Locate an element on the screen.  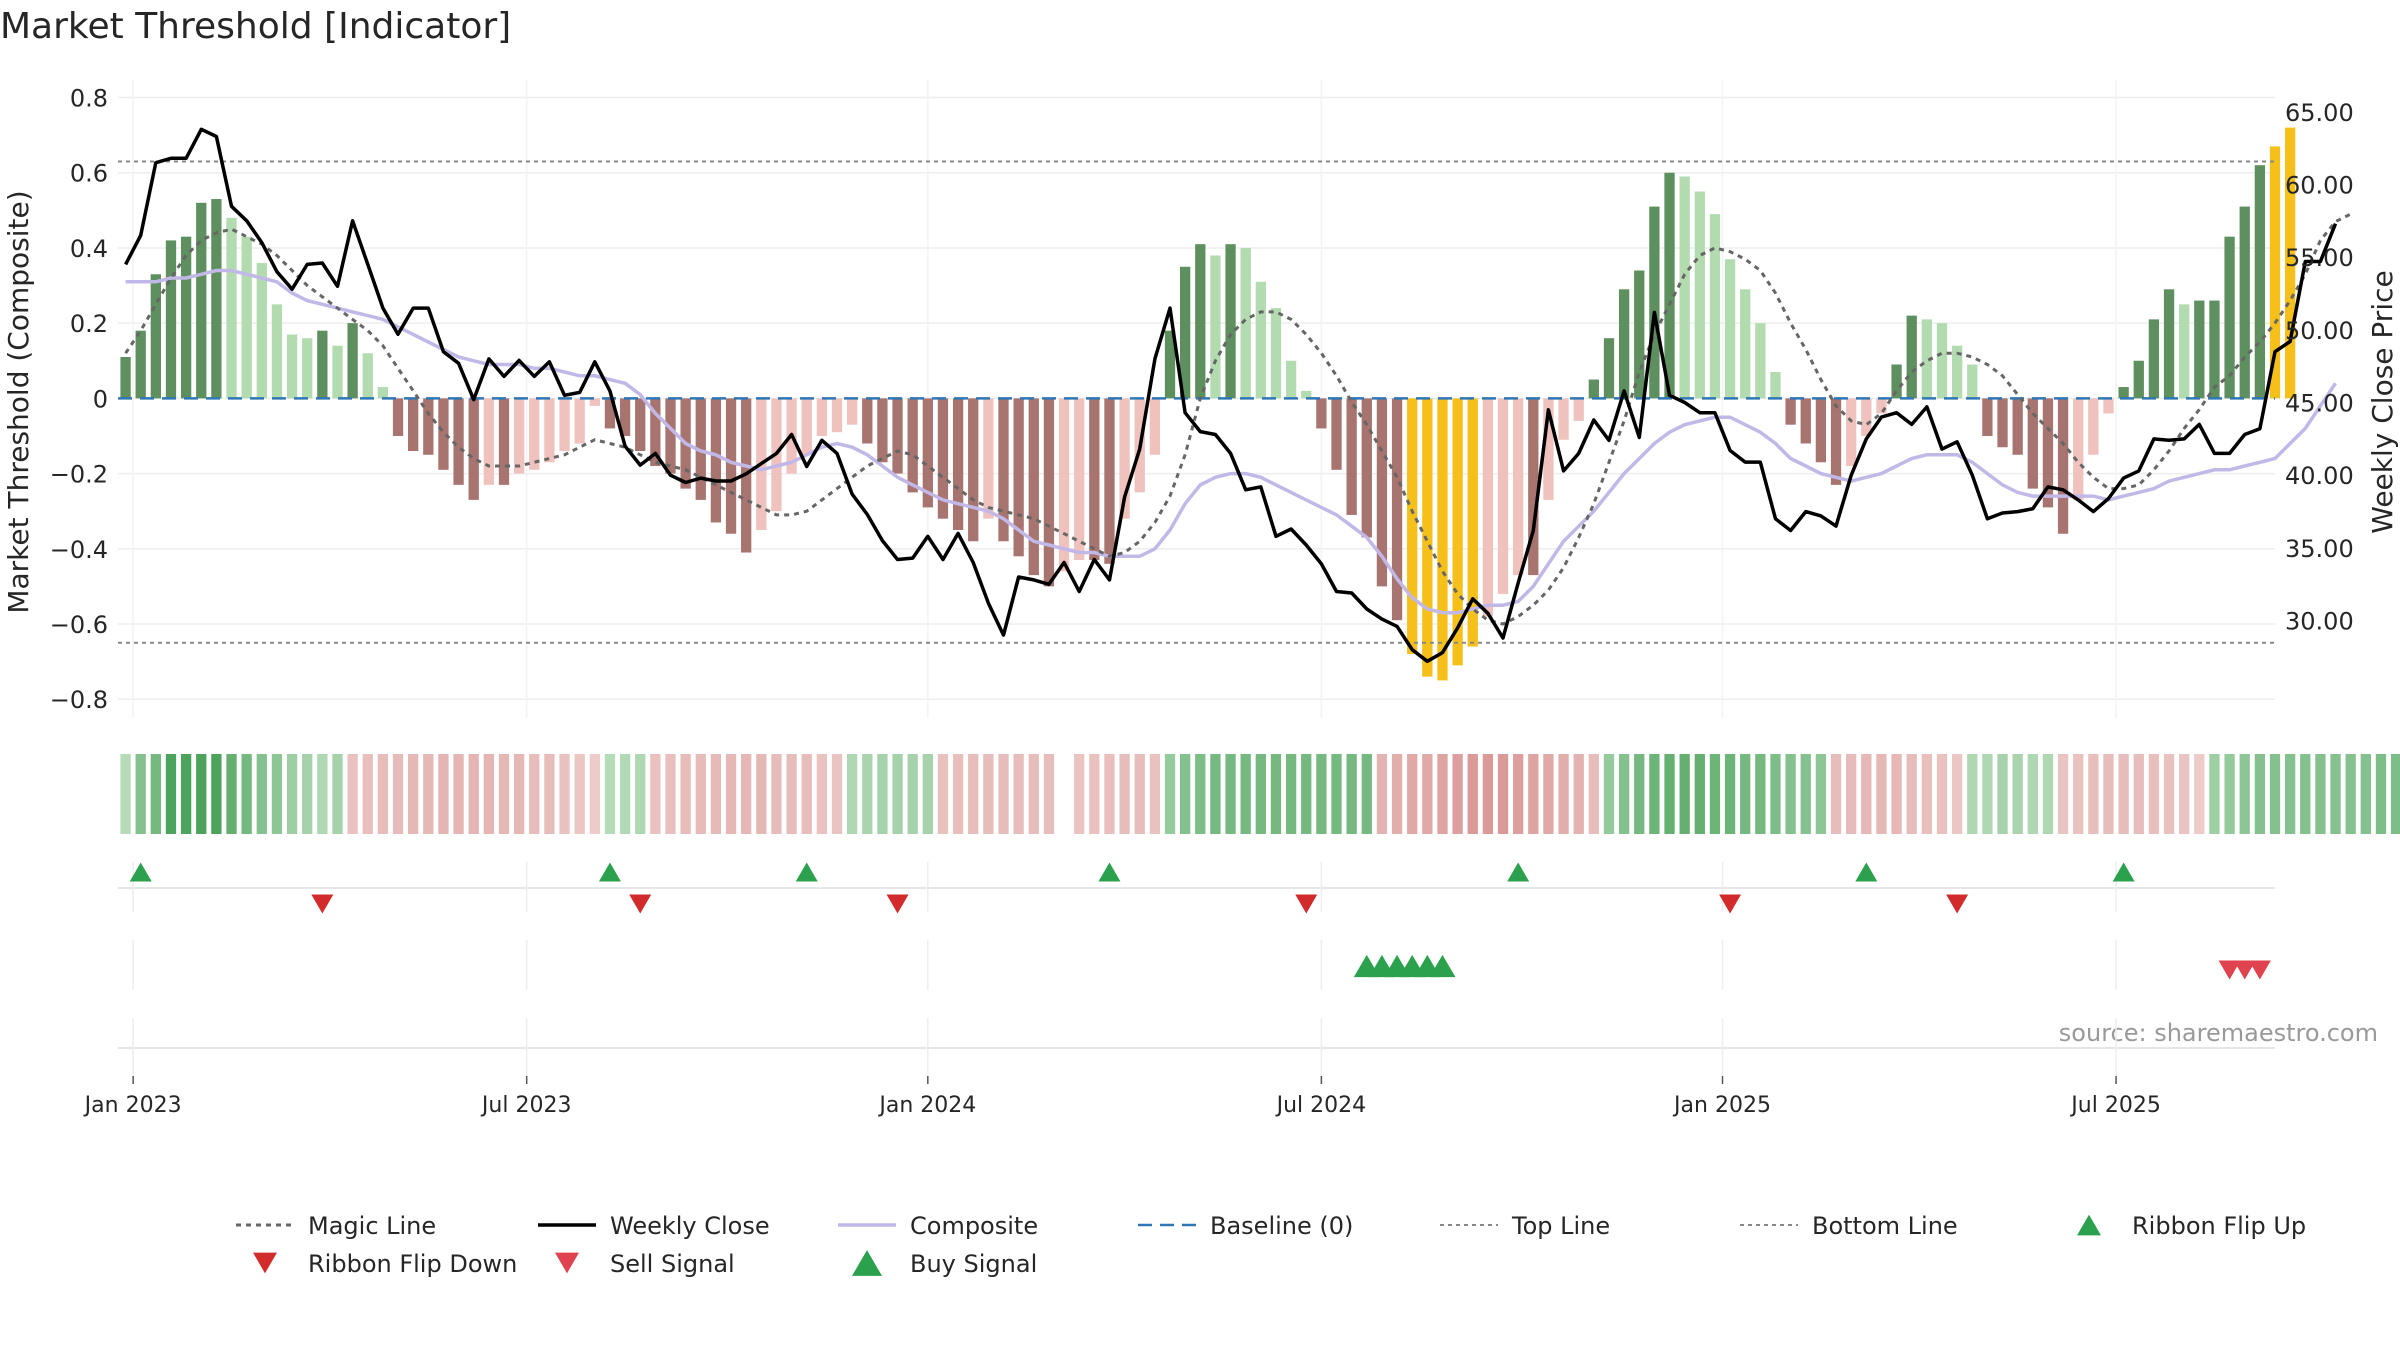
legend-label-3: Baseline (0) is located at coordinates (1281, 1226).